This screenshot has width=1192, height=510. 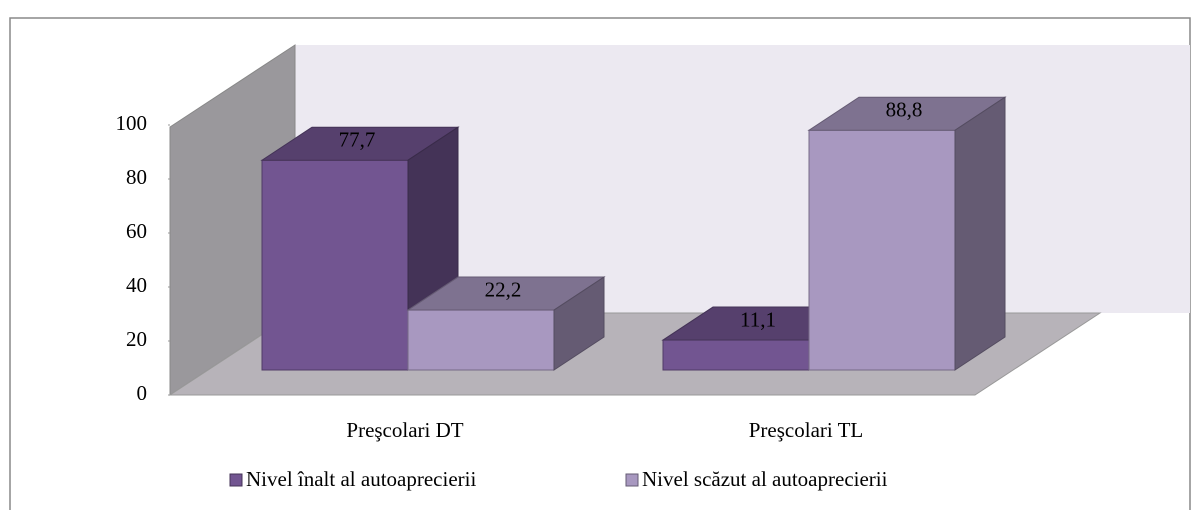 I want to click on x-tick-label: Preşcolari DT, so click(x=404, y=430).